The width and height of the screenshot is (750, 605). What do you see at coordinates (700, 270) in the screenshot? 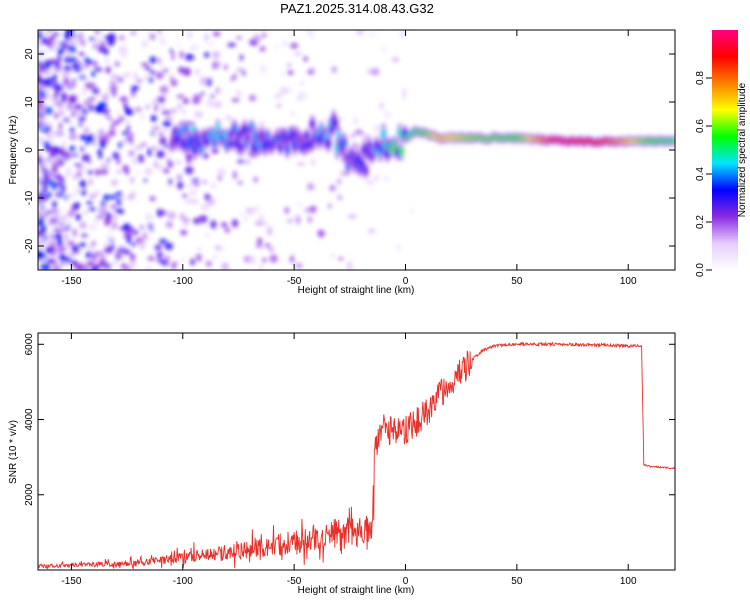
I see `colorbar-tick-label: 0.0` at bounding box center [700, 270].